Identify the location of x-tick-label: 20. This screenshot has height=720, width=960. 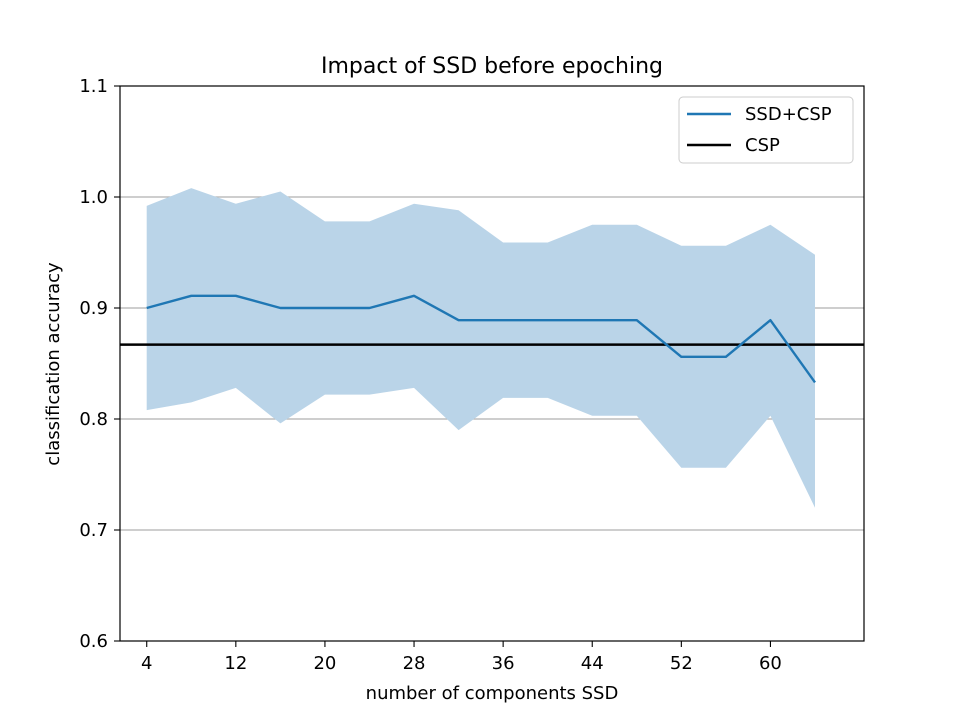
(324, 663).